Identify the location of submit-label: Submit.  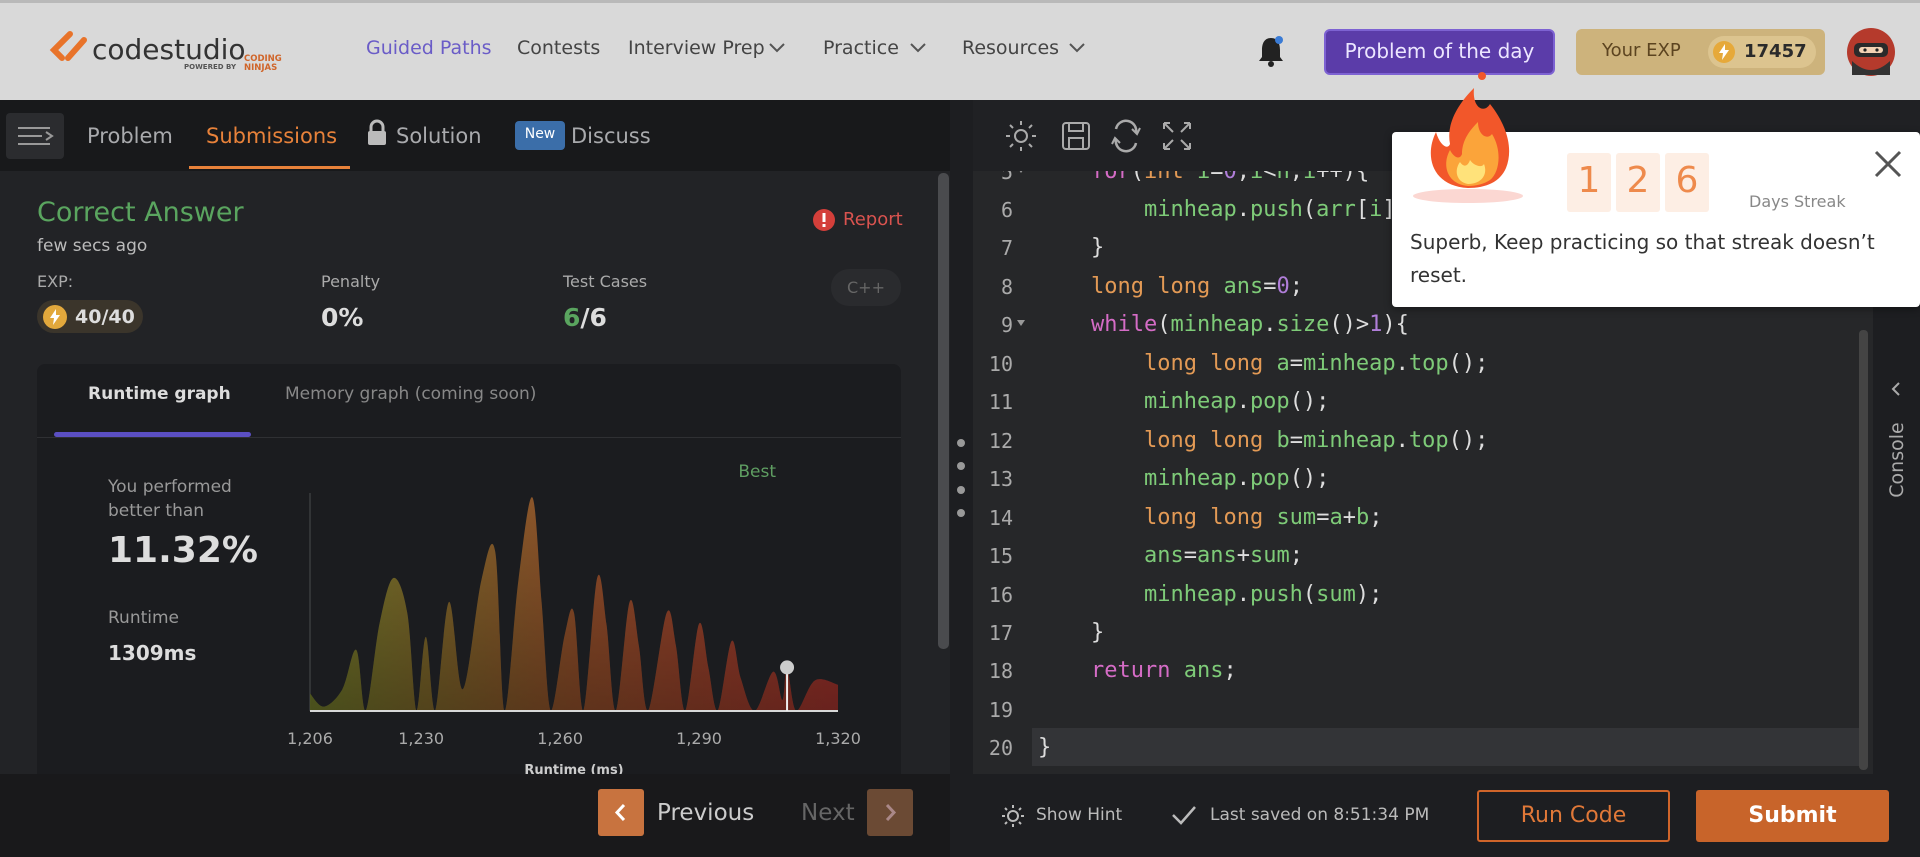
(1792, 815).